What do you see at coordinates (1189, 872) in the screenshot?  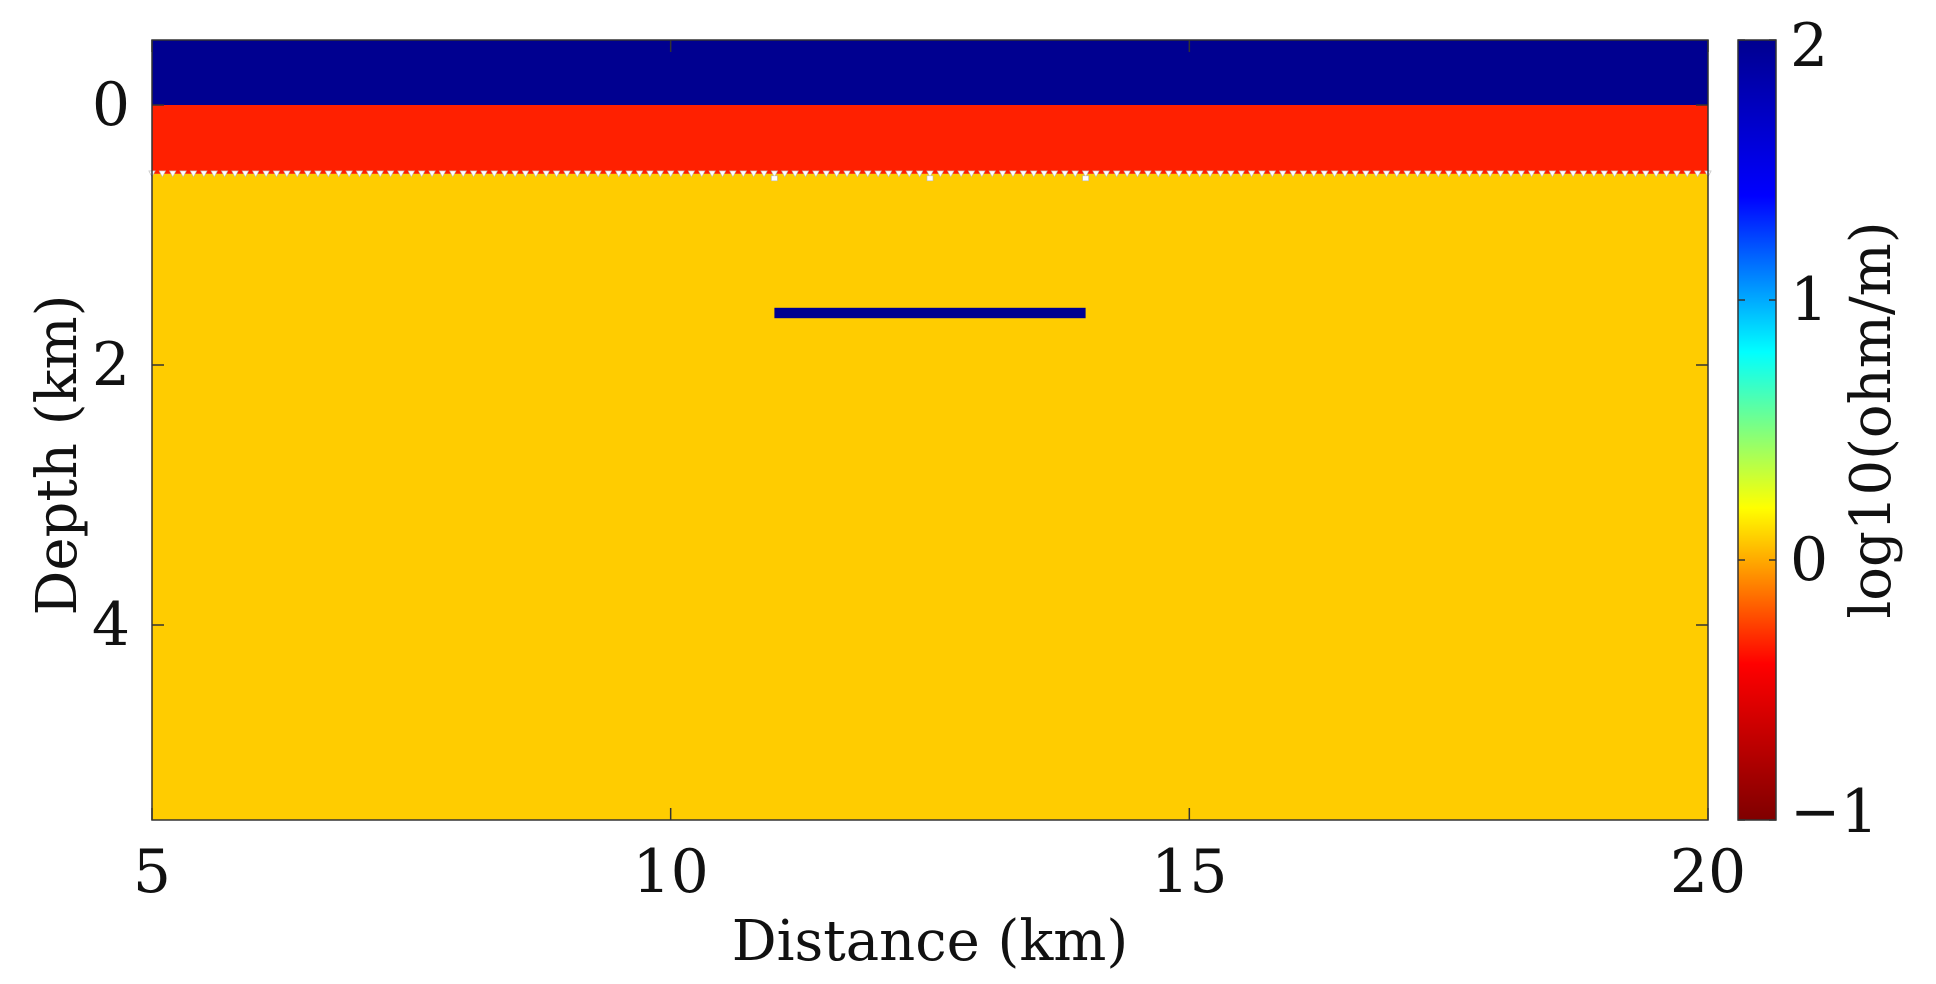 I see `x-tick-label: 15` at bounding box center [1189, 872].